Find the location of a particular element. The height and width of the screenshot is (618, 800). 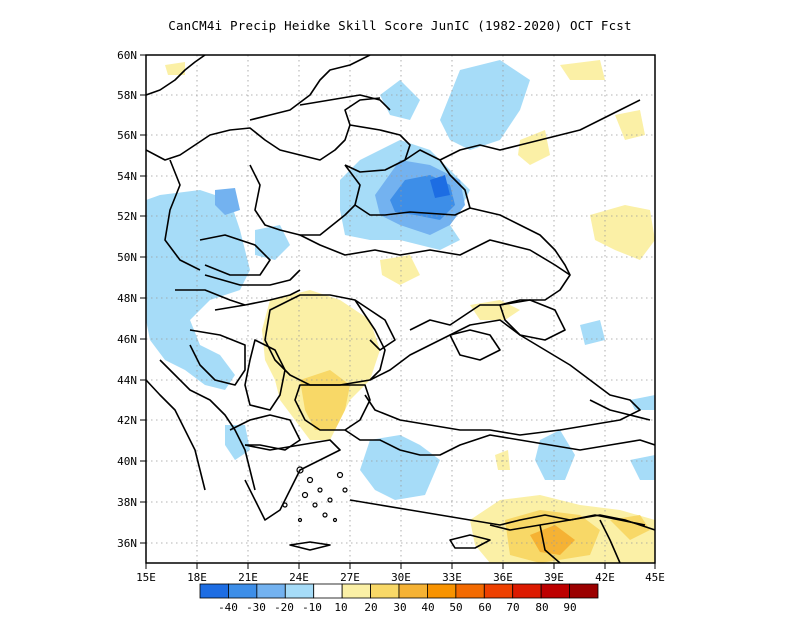

ukraine-border is located at coordinates (435, 282).